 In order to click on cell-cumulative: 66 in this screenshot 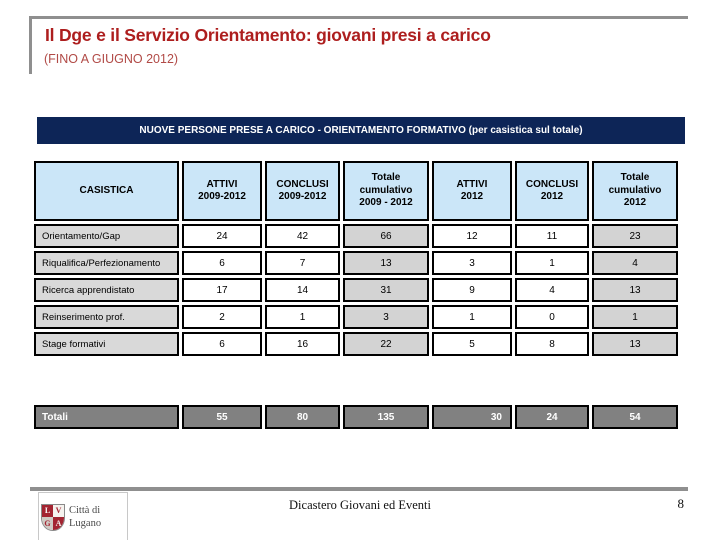, I will do `click(386, 236)`.